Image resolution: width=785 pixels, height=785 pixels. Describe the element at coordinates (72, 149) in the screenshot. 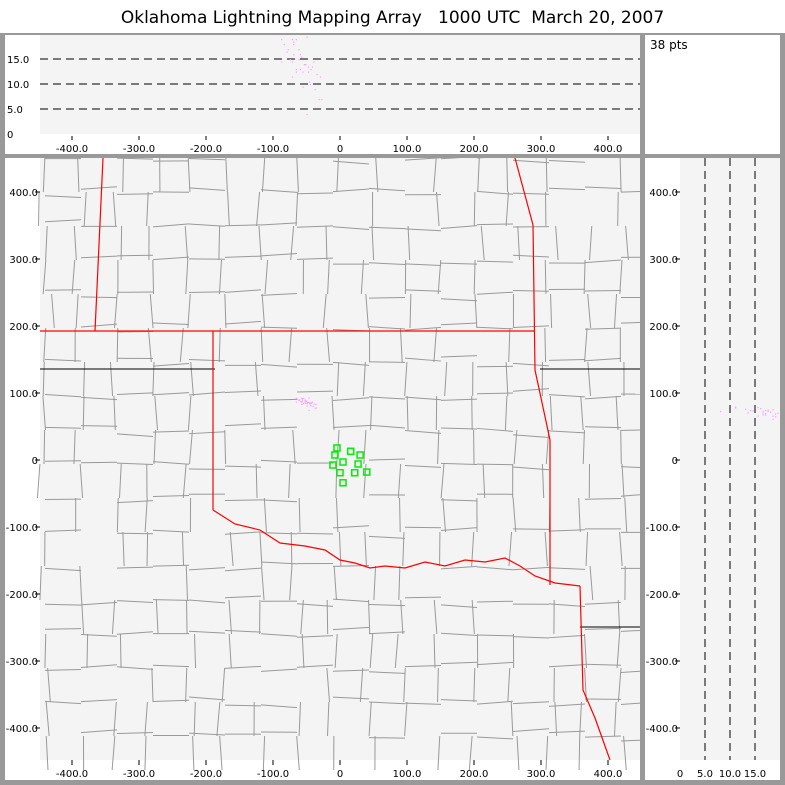

I see `x-tick-label: -400.0` at that location.